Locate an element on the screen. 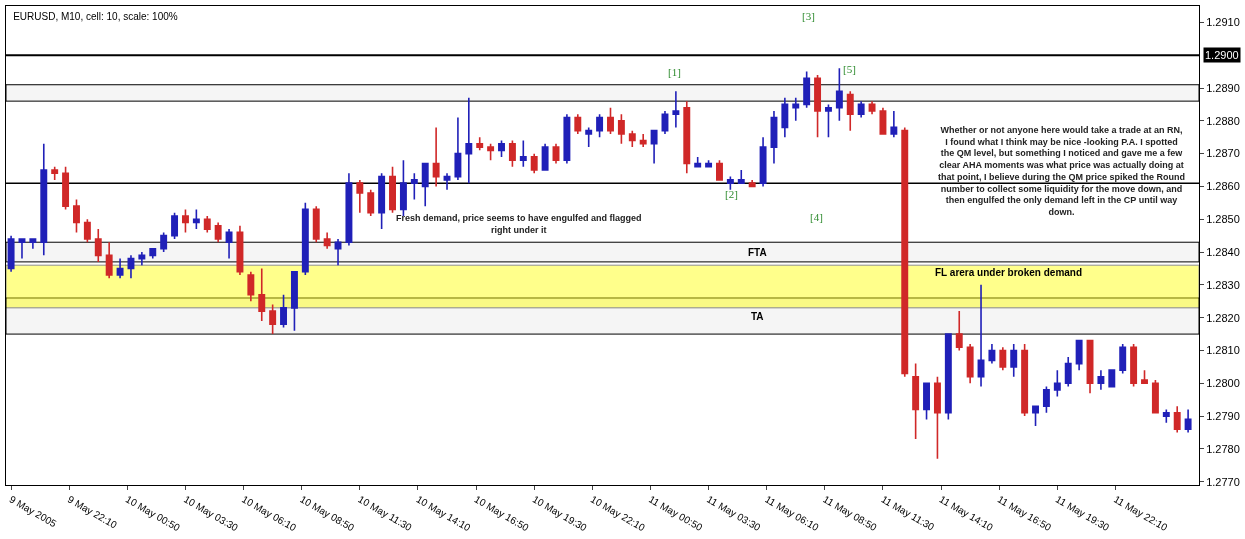 This screenshot has width=1245, height=539. y-tick-label: 1.2850 is located at coordinates (1223, 219).